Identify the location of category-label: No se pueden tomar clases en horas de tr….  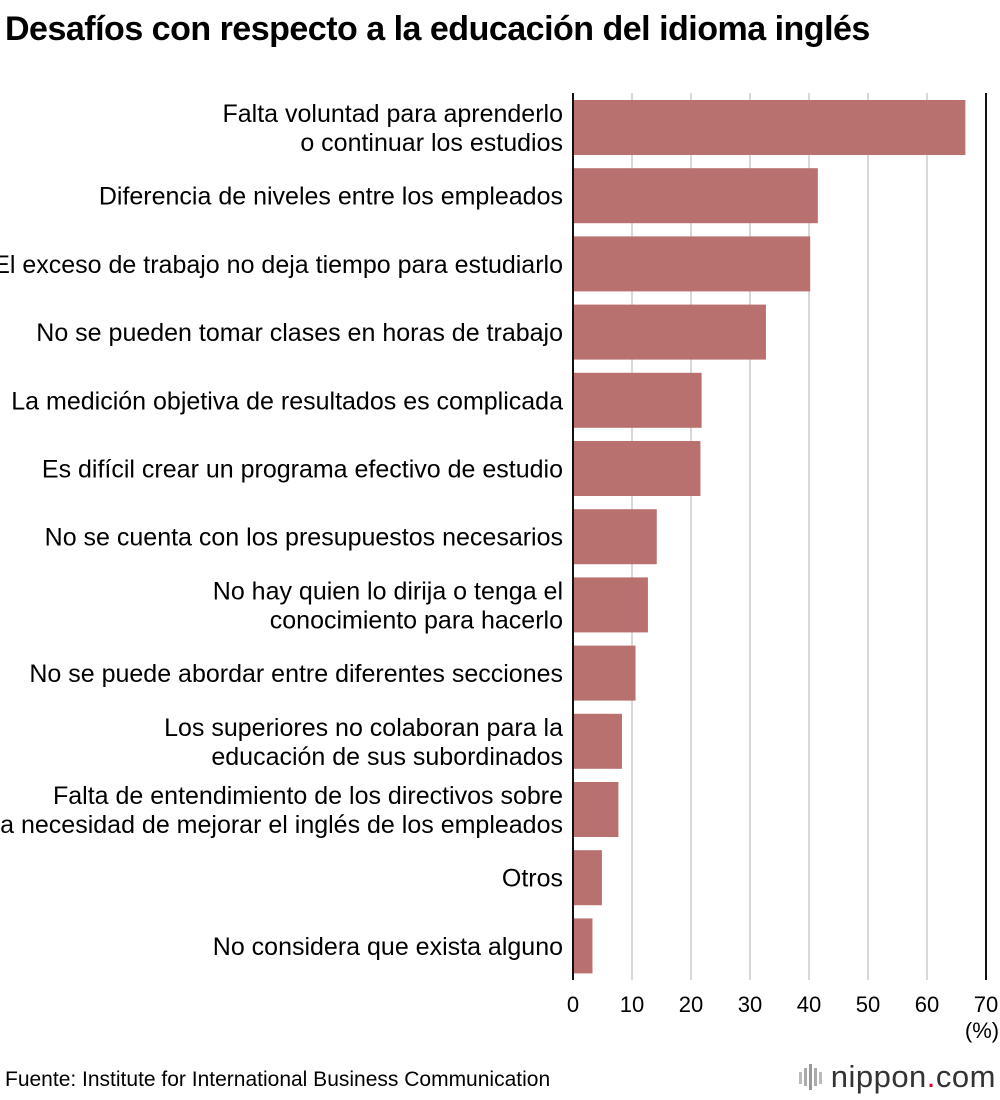
(299, 333).